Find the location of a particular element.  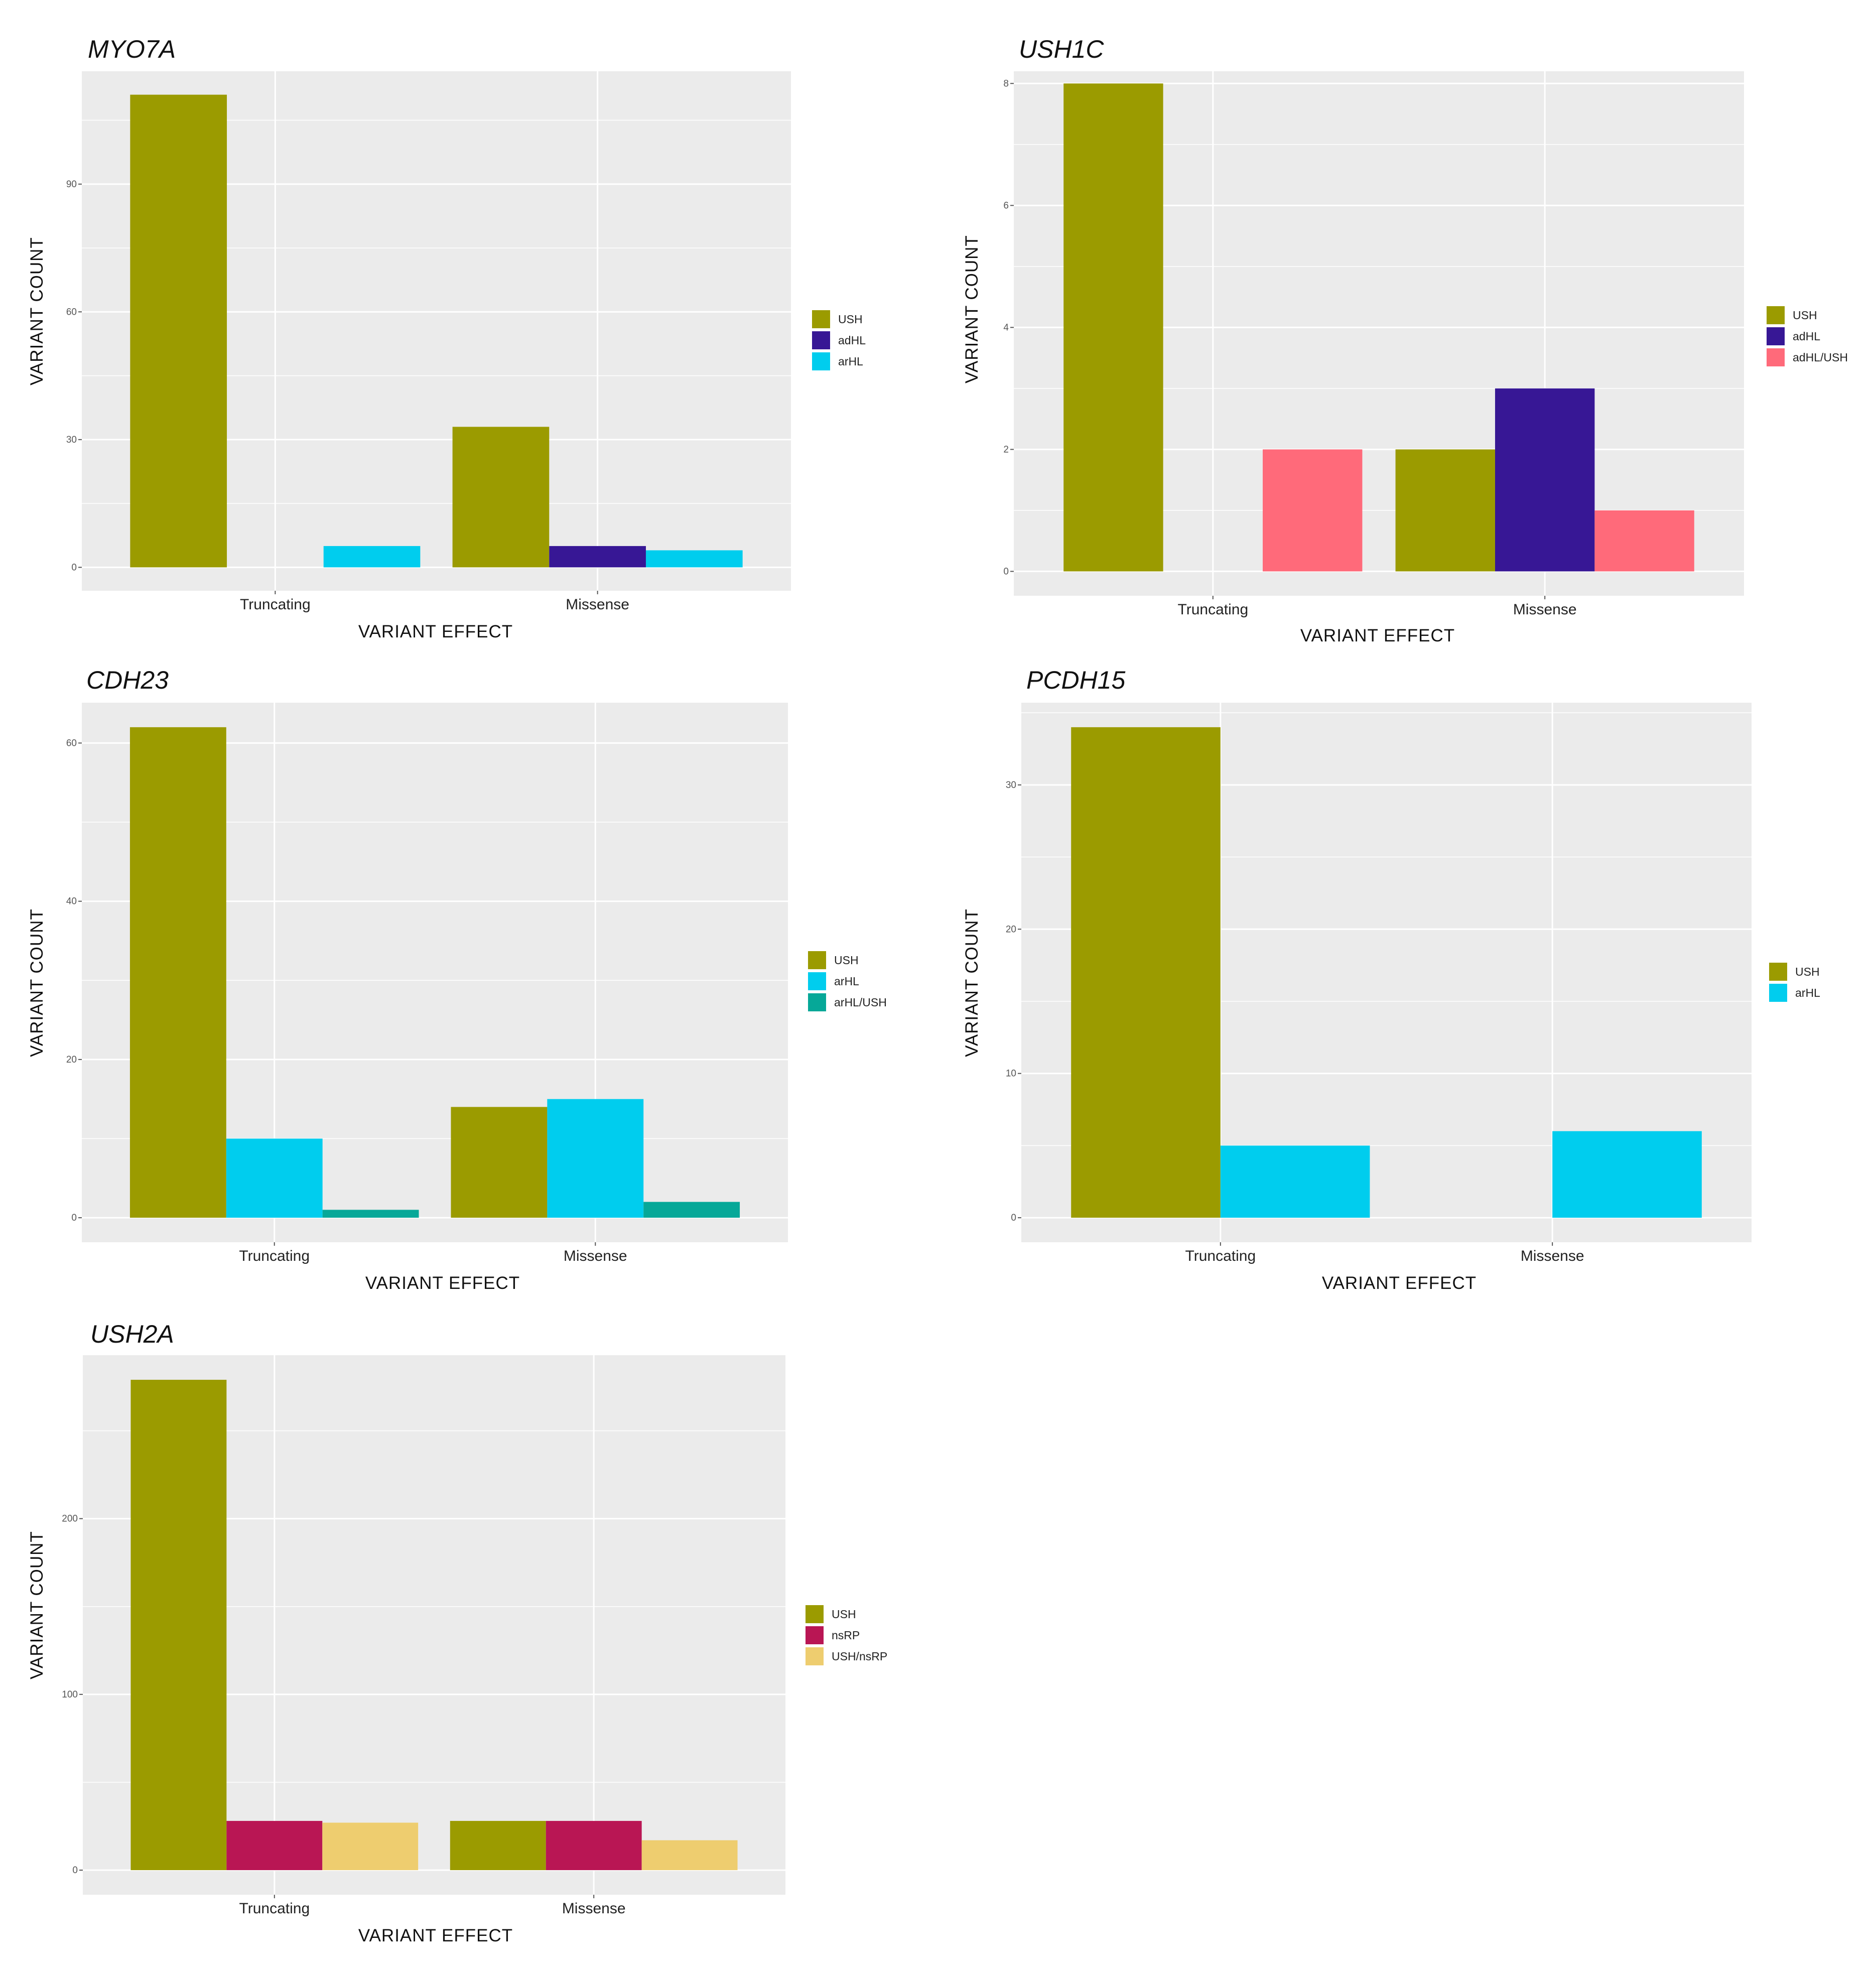

bar-arhl-ush-missense is located at coordinates (691, 1210).